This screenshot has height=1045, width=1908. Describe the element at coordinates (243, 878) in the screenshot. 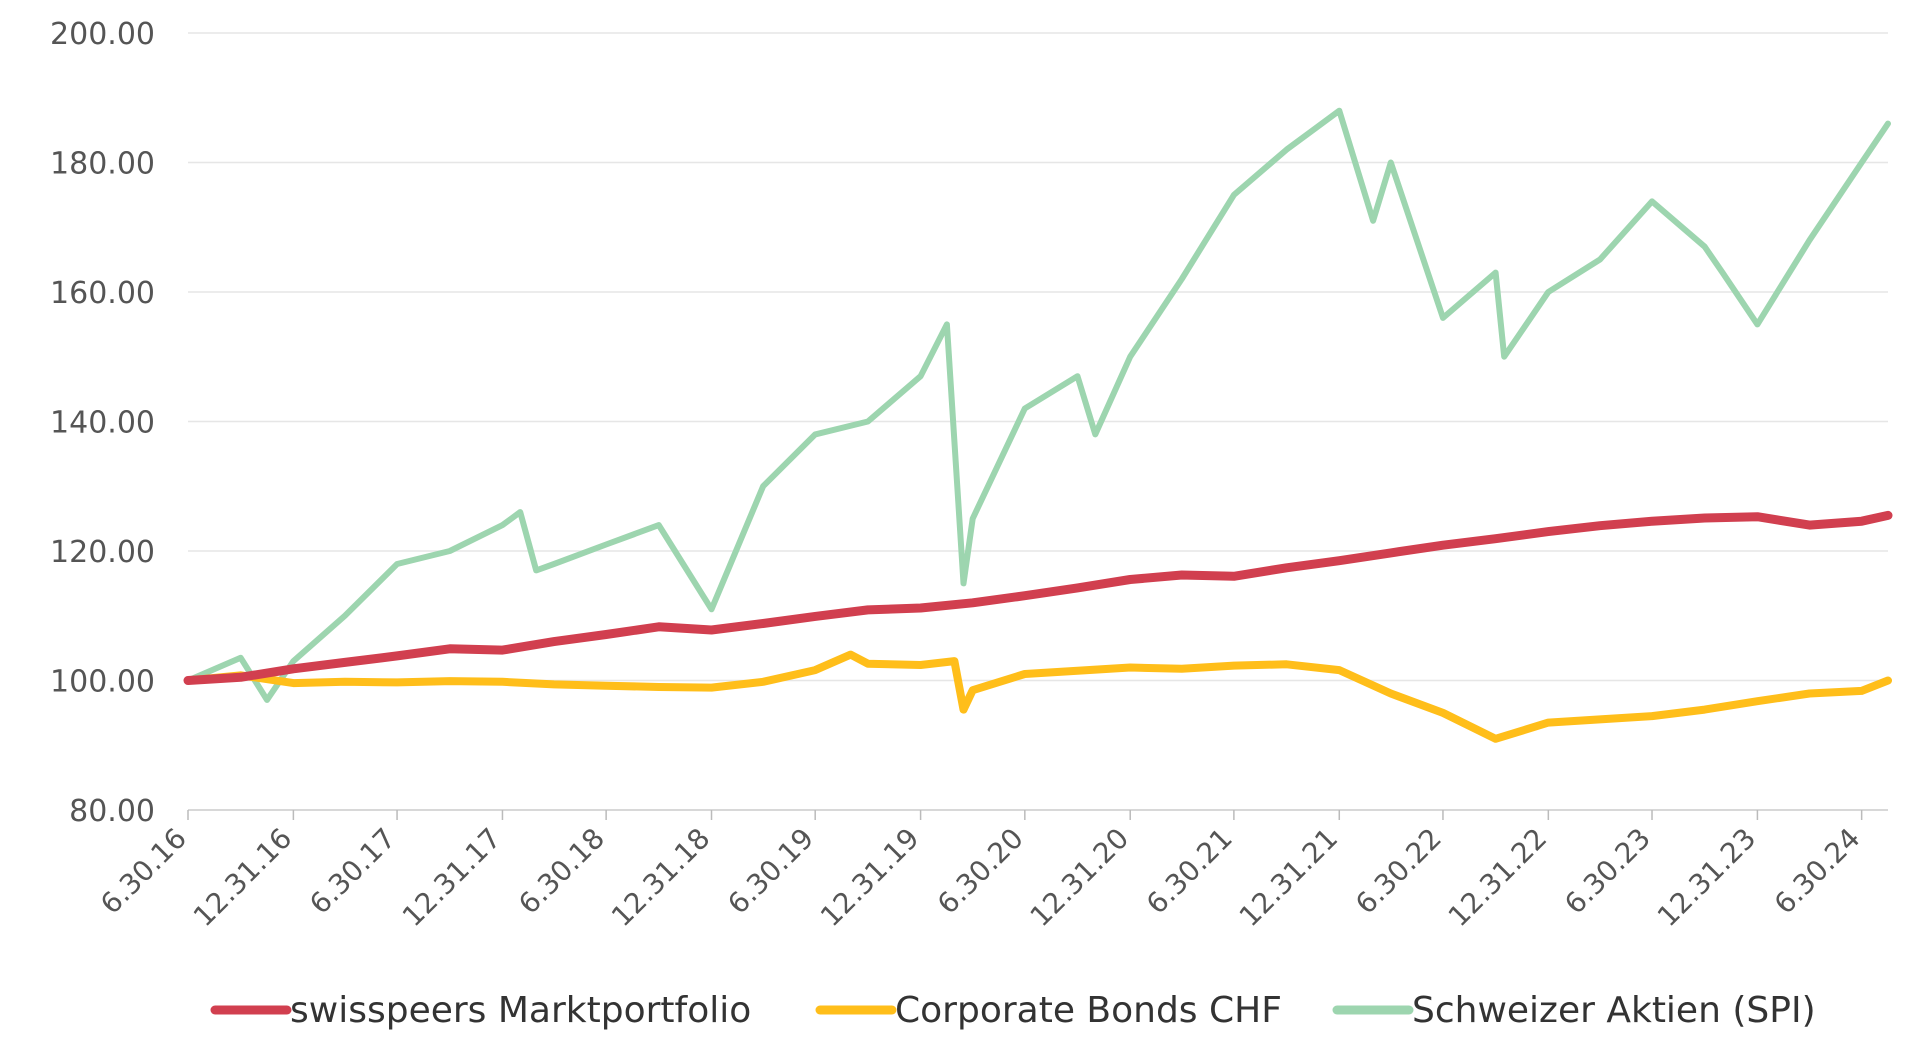

I see `x-tick-label: 12.31.16` at that location.